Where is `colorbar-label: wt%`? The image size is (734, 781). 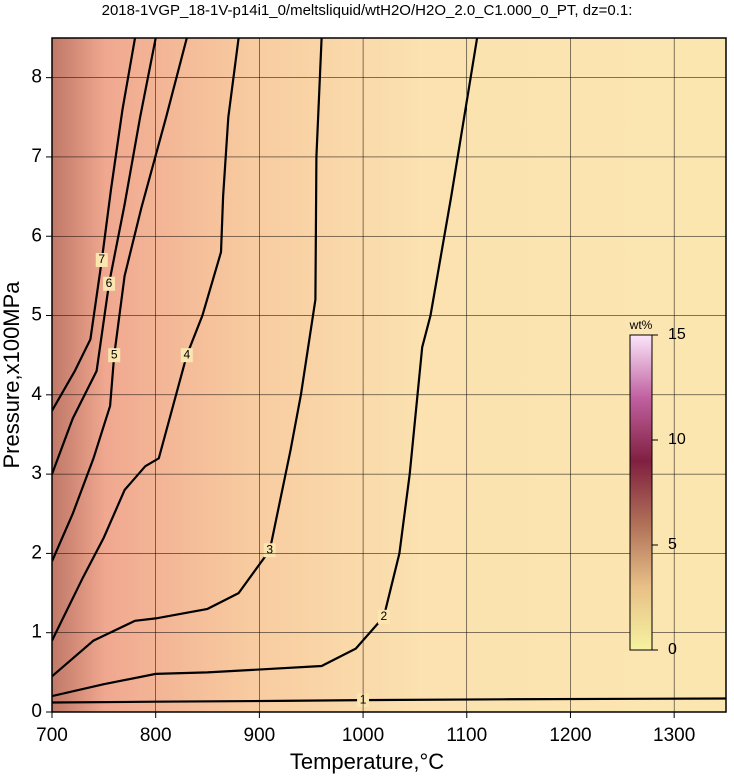
colorbar-label: wt% is located at coordinates (641, 325).